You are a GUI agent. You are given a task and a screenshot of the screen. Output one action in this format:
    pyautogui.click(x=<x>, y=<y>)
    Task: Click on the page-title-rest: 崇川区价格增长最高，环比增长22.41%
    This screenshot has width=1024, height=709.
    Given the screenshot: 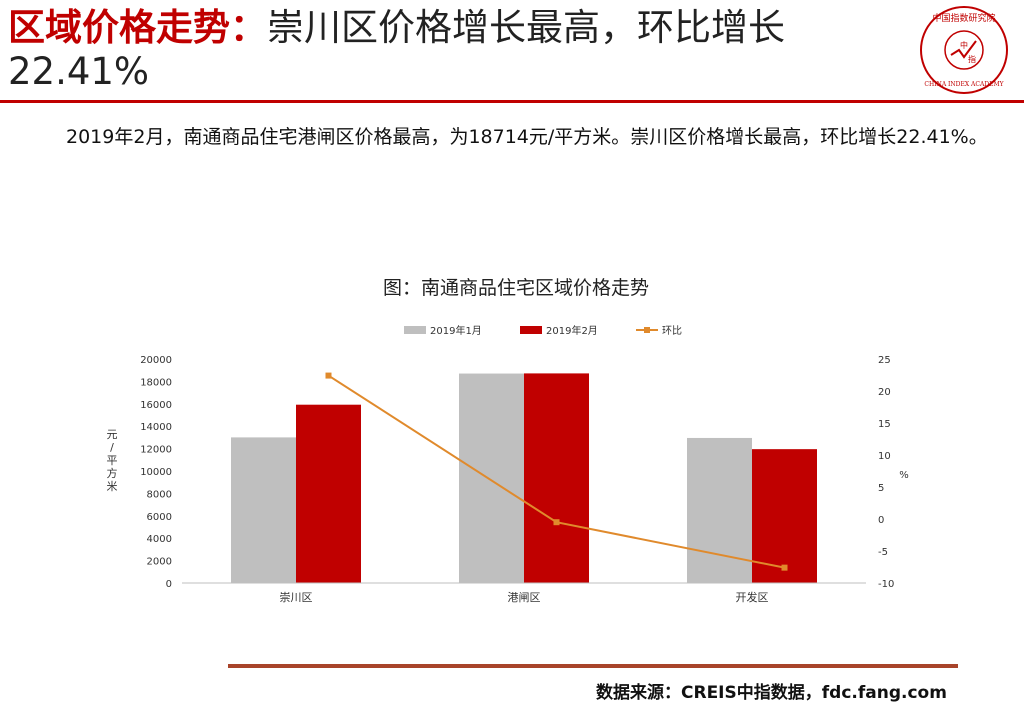 What is the action you would take?
    pyautogui.click(x=396, y=49)
    